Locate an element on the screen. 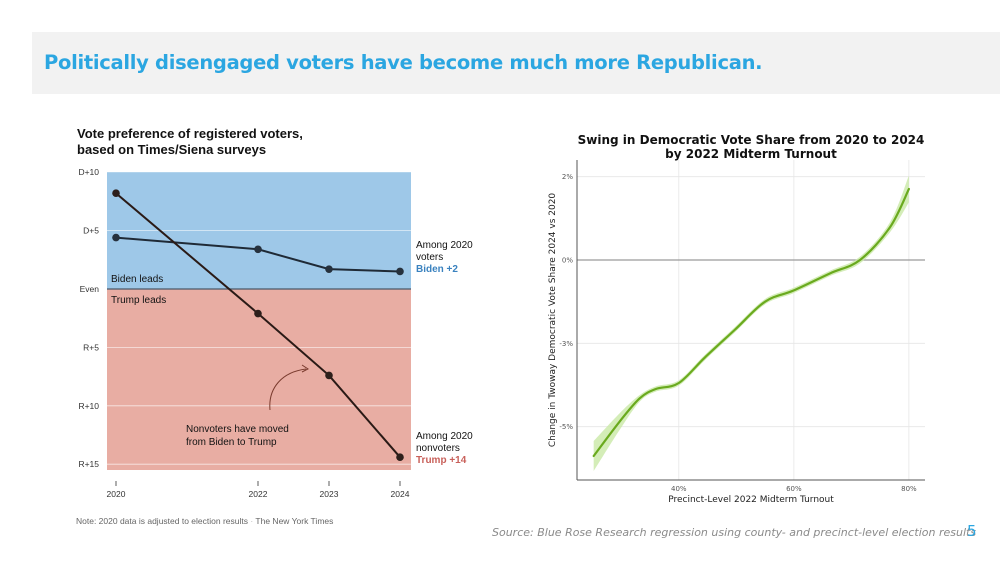 This screenshot has height=562, width=1000. x-tick-label: 80% is located at coordinates (909, 489).